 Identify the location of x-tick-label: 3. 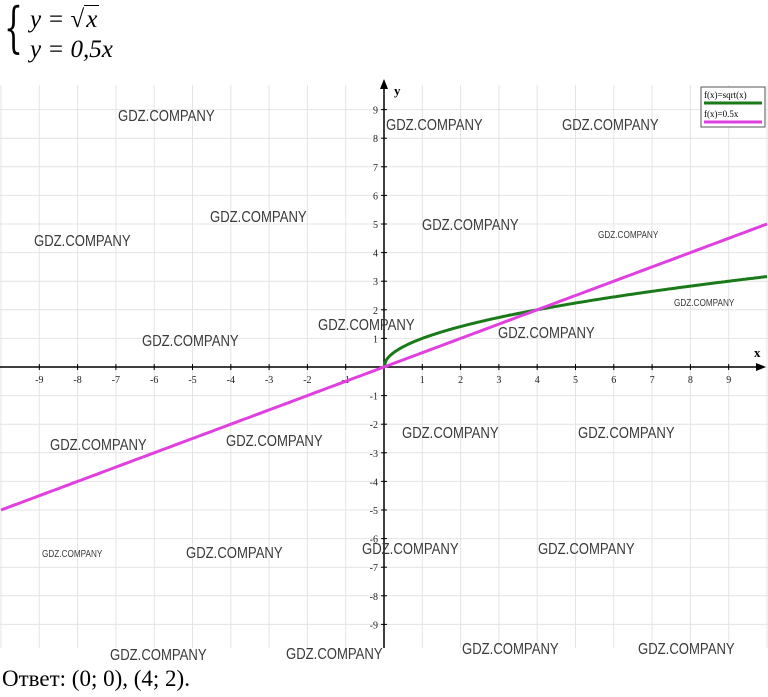
(498, 380).